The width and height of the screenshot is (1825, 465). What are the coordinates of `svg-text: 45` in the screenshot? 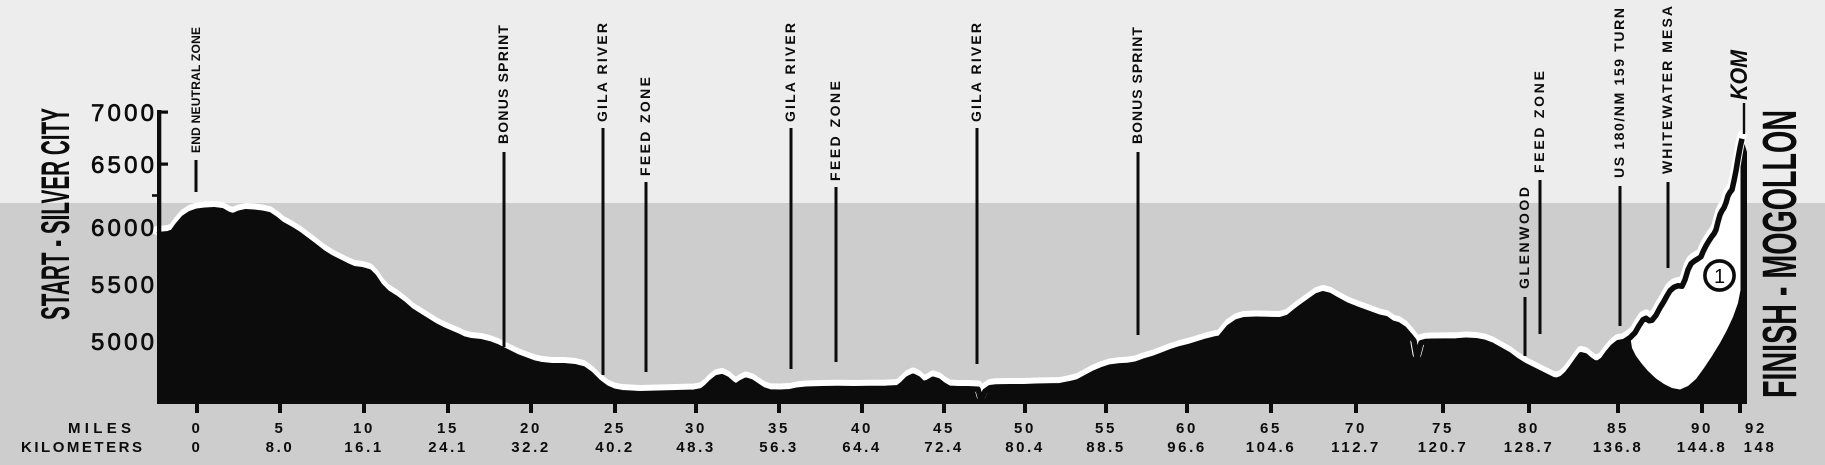 It's located at (944, 428).